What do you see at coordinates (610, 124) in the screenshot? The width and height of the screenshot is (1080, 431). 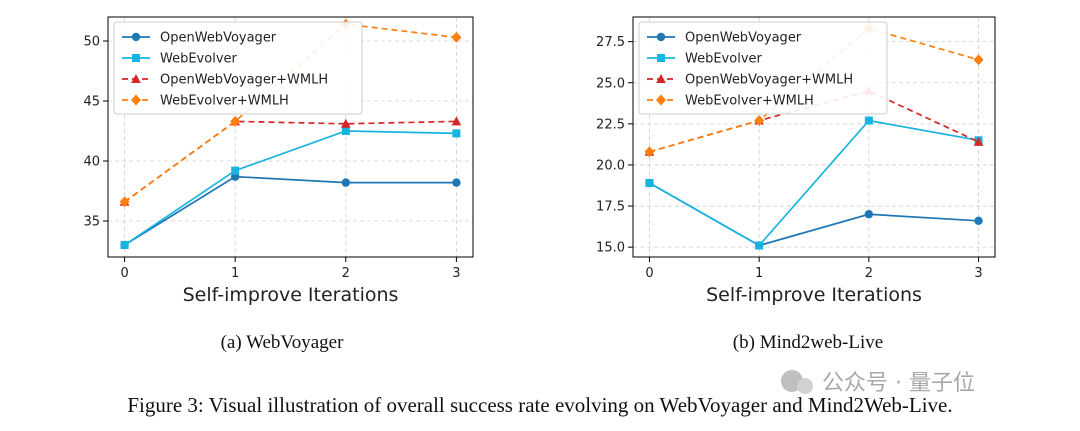 I see `y-tick-label: 22.5` at bounding box center [610, 124].